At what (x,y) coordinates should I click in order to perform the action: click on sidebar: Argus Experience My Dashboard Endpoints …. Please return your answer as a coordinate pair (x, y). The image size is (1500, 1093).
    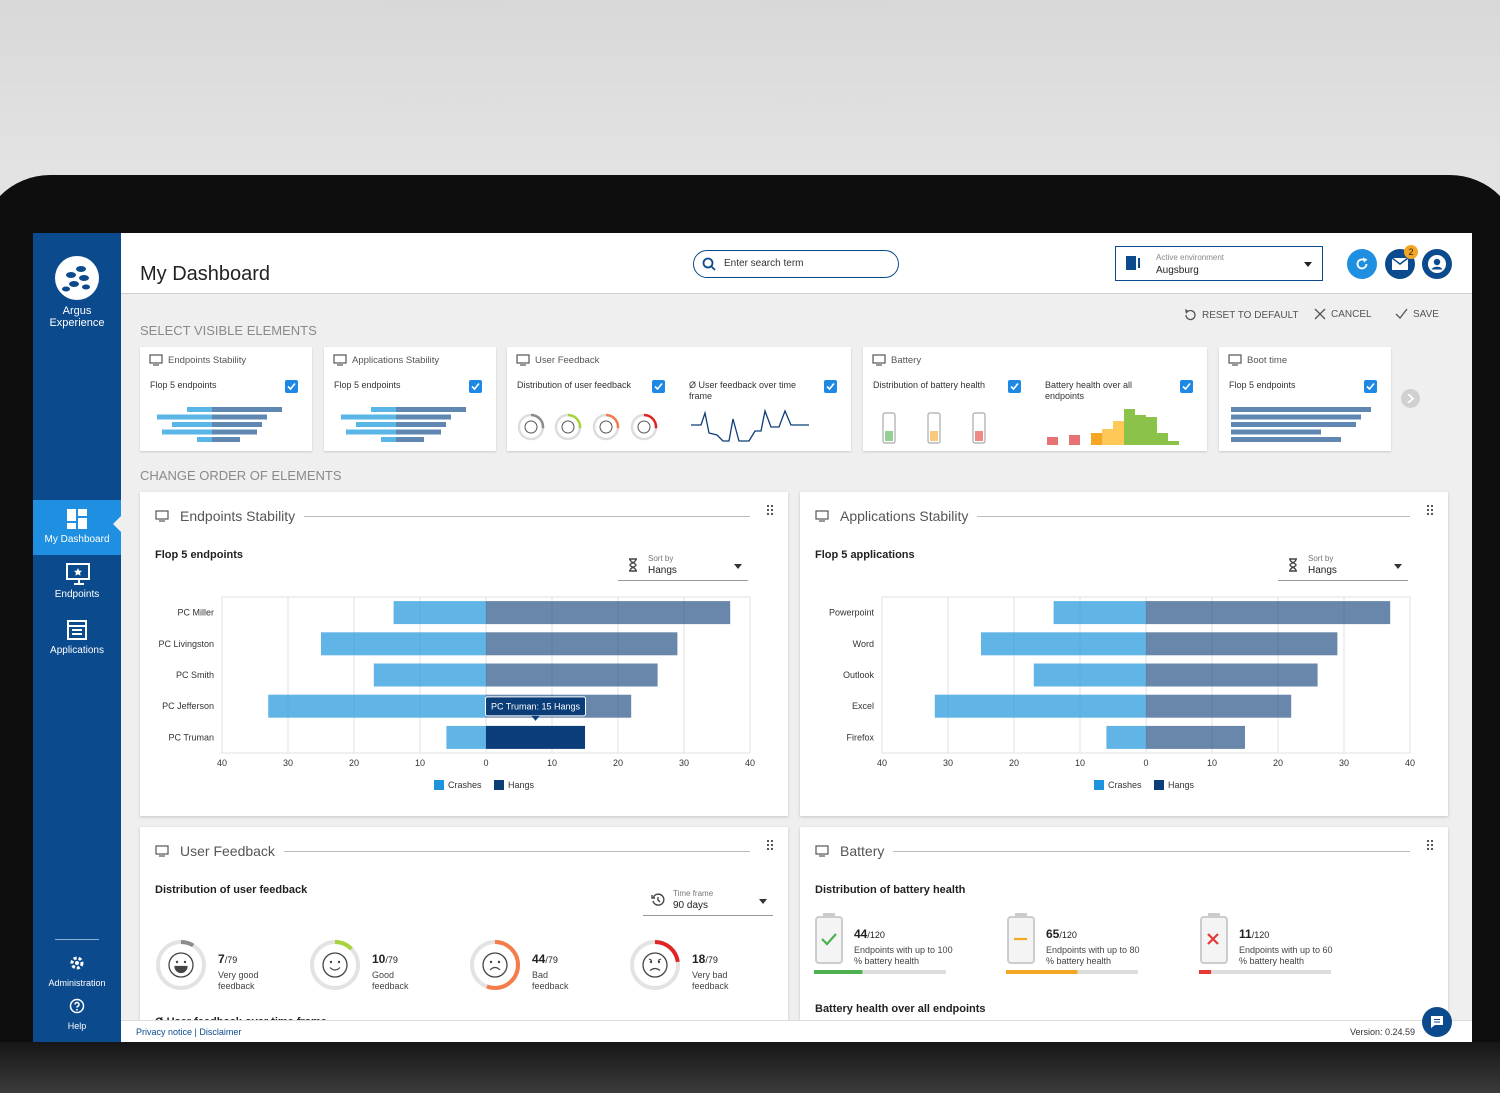
    Looking at the image, I should click on (77, 637).